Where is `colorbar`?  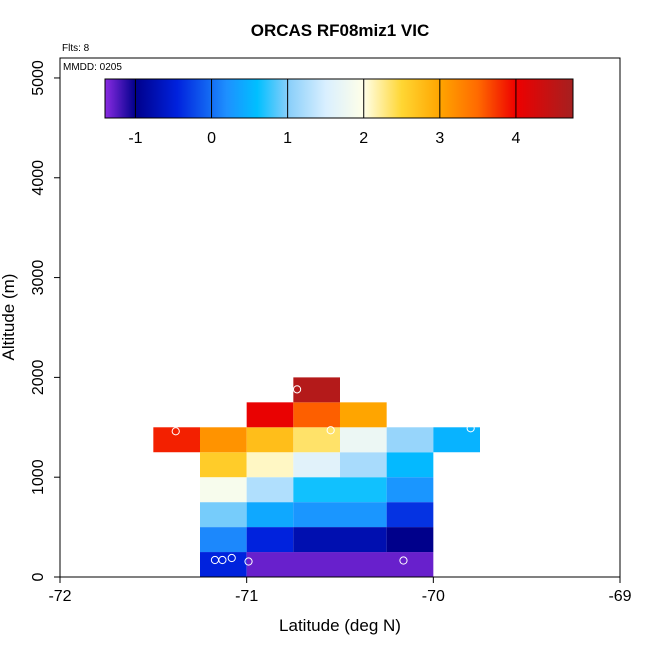
colorbar is located at coordinates (339, 98).